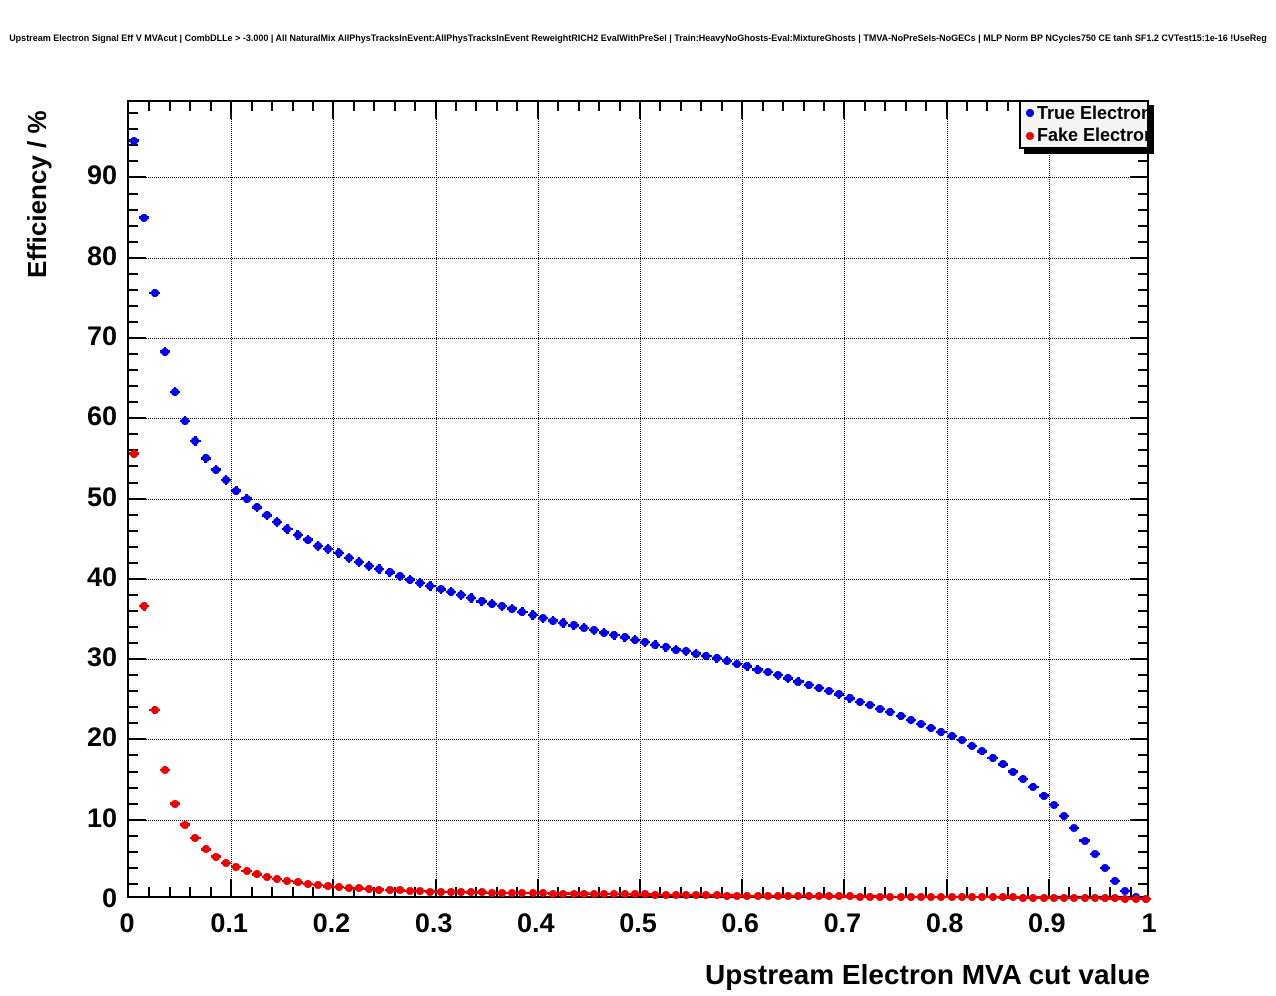 This screenshot has width=1276, height=996. Describe the element at coordinates (101, 336) in the screenshot. I see `y-tick-label: 70` at that location.